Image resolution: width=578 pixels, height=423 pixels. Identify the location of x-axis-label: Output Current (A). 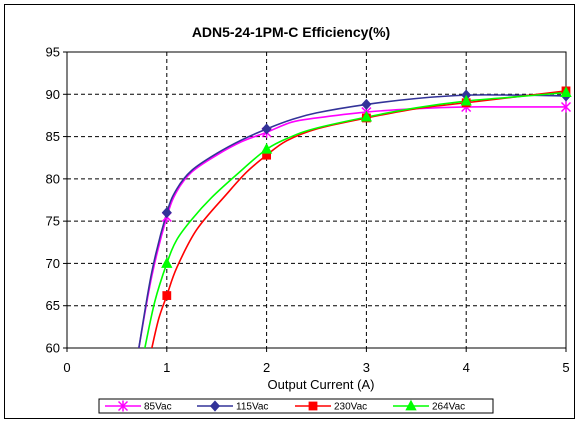
(321, 384).